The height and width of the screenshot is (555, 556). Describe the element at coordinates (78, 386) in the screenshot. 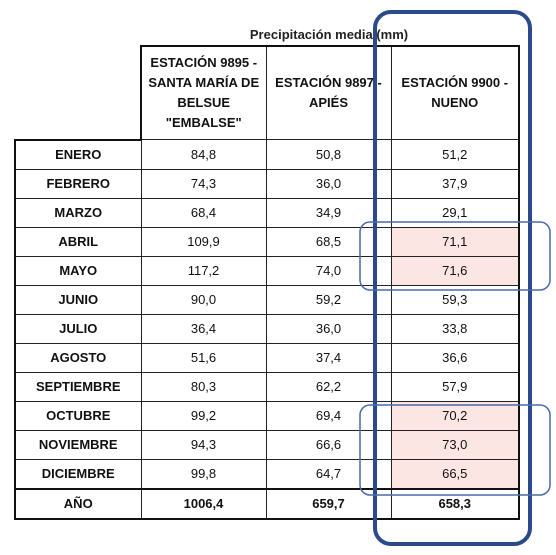

I see `row-label: SEPTIEMBRE` at that location.